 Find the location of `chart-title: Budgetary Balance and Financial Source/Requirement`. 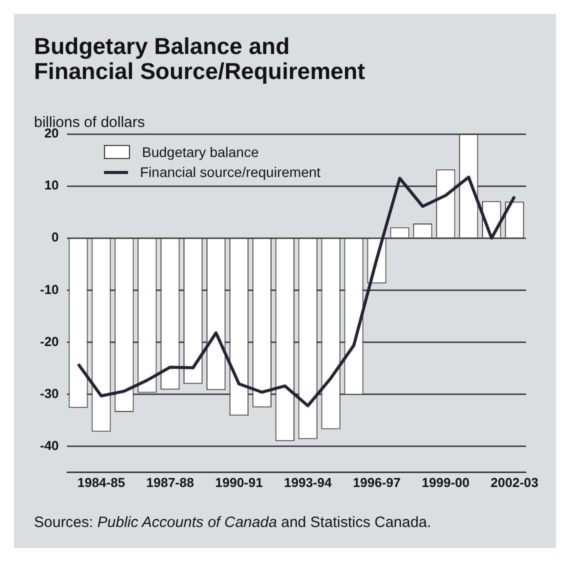

chart-title: Budgetary Balance and Financial Source/Requirement is located at coordinates (200, 58).